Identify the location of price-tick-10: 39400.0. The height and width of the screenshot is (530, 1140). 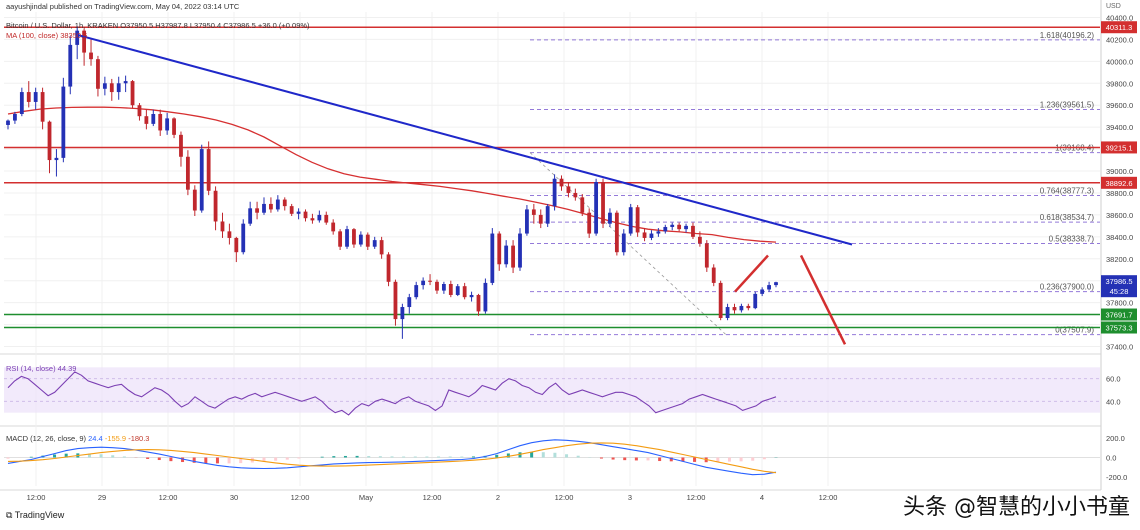
(1119, 127).